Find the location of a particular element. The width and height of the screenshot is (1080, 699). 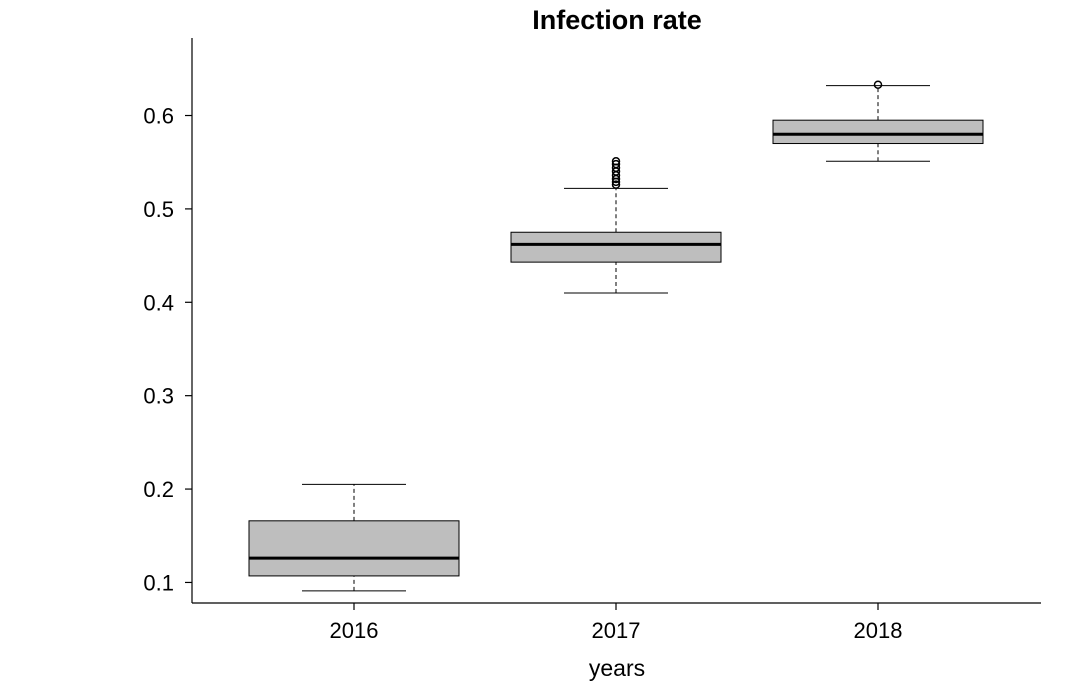

box-group-2017 is located at coordinates (616, 225).